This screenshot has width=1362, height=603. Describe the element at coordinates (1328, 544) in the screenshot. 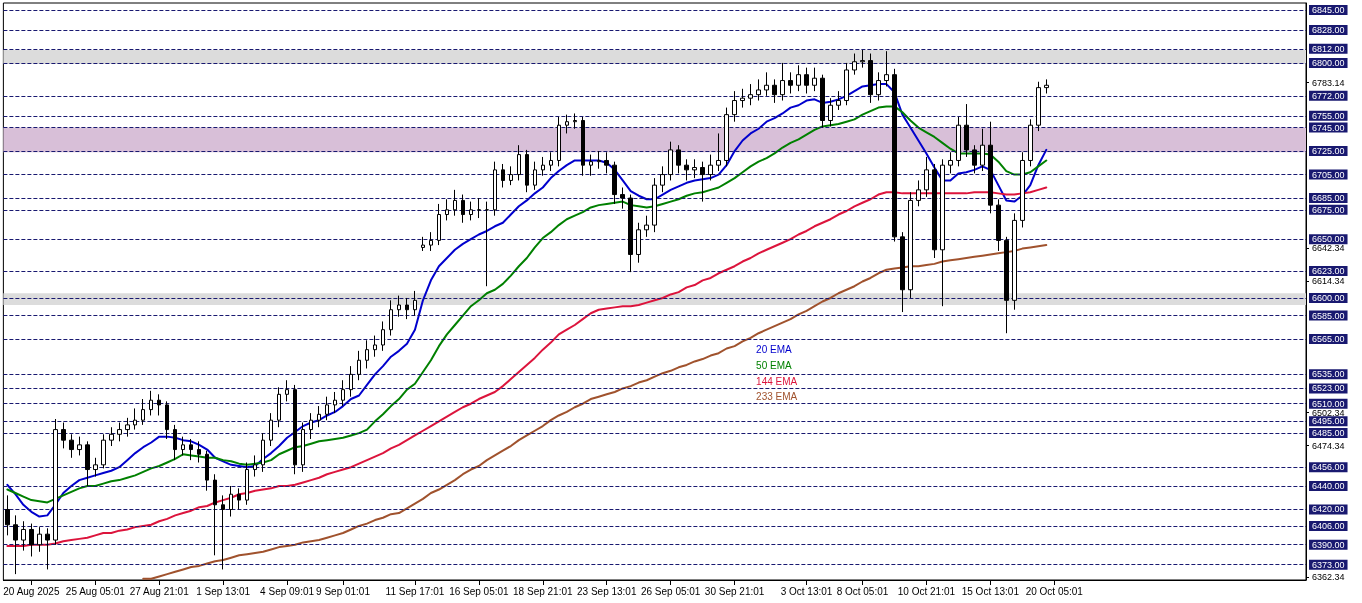

I see `ref-line-label: 6390.00` at that location.